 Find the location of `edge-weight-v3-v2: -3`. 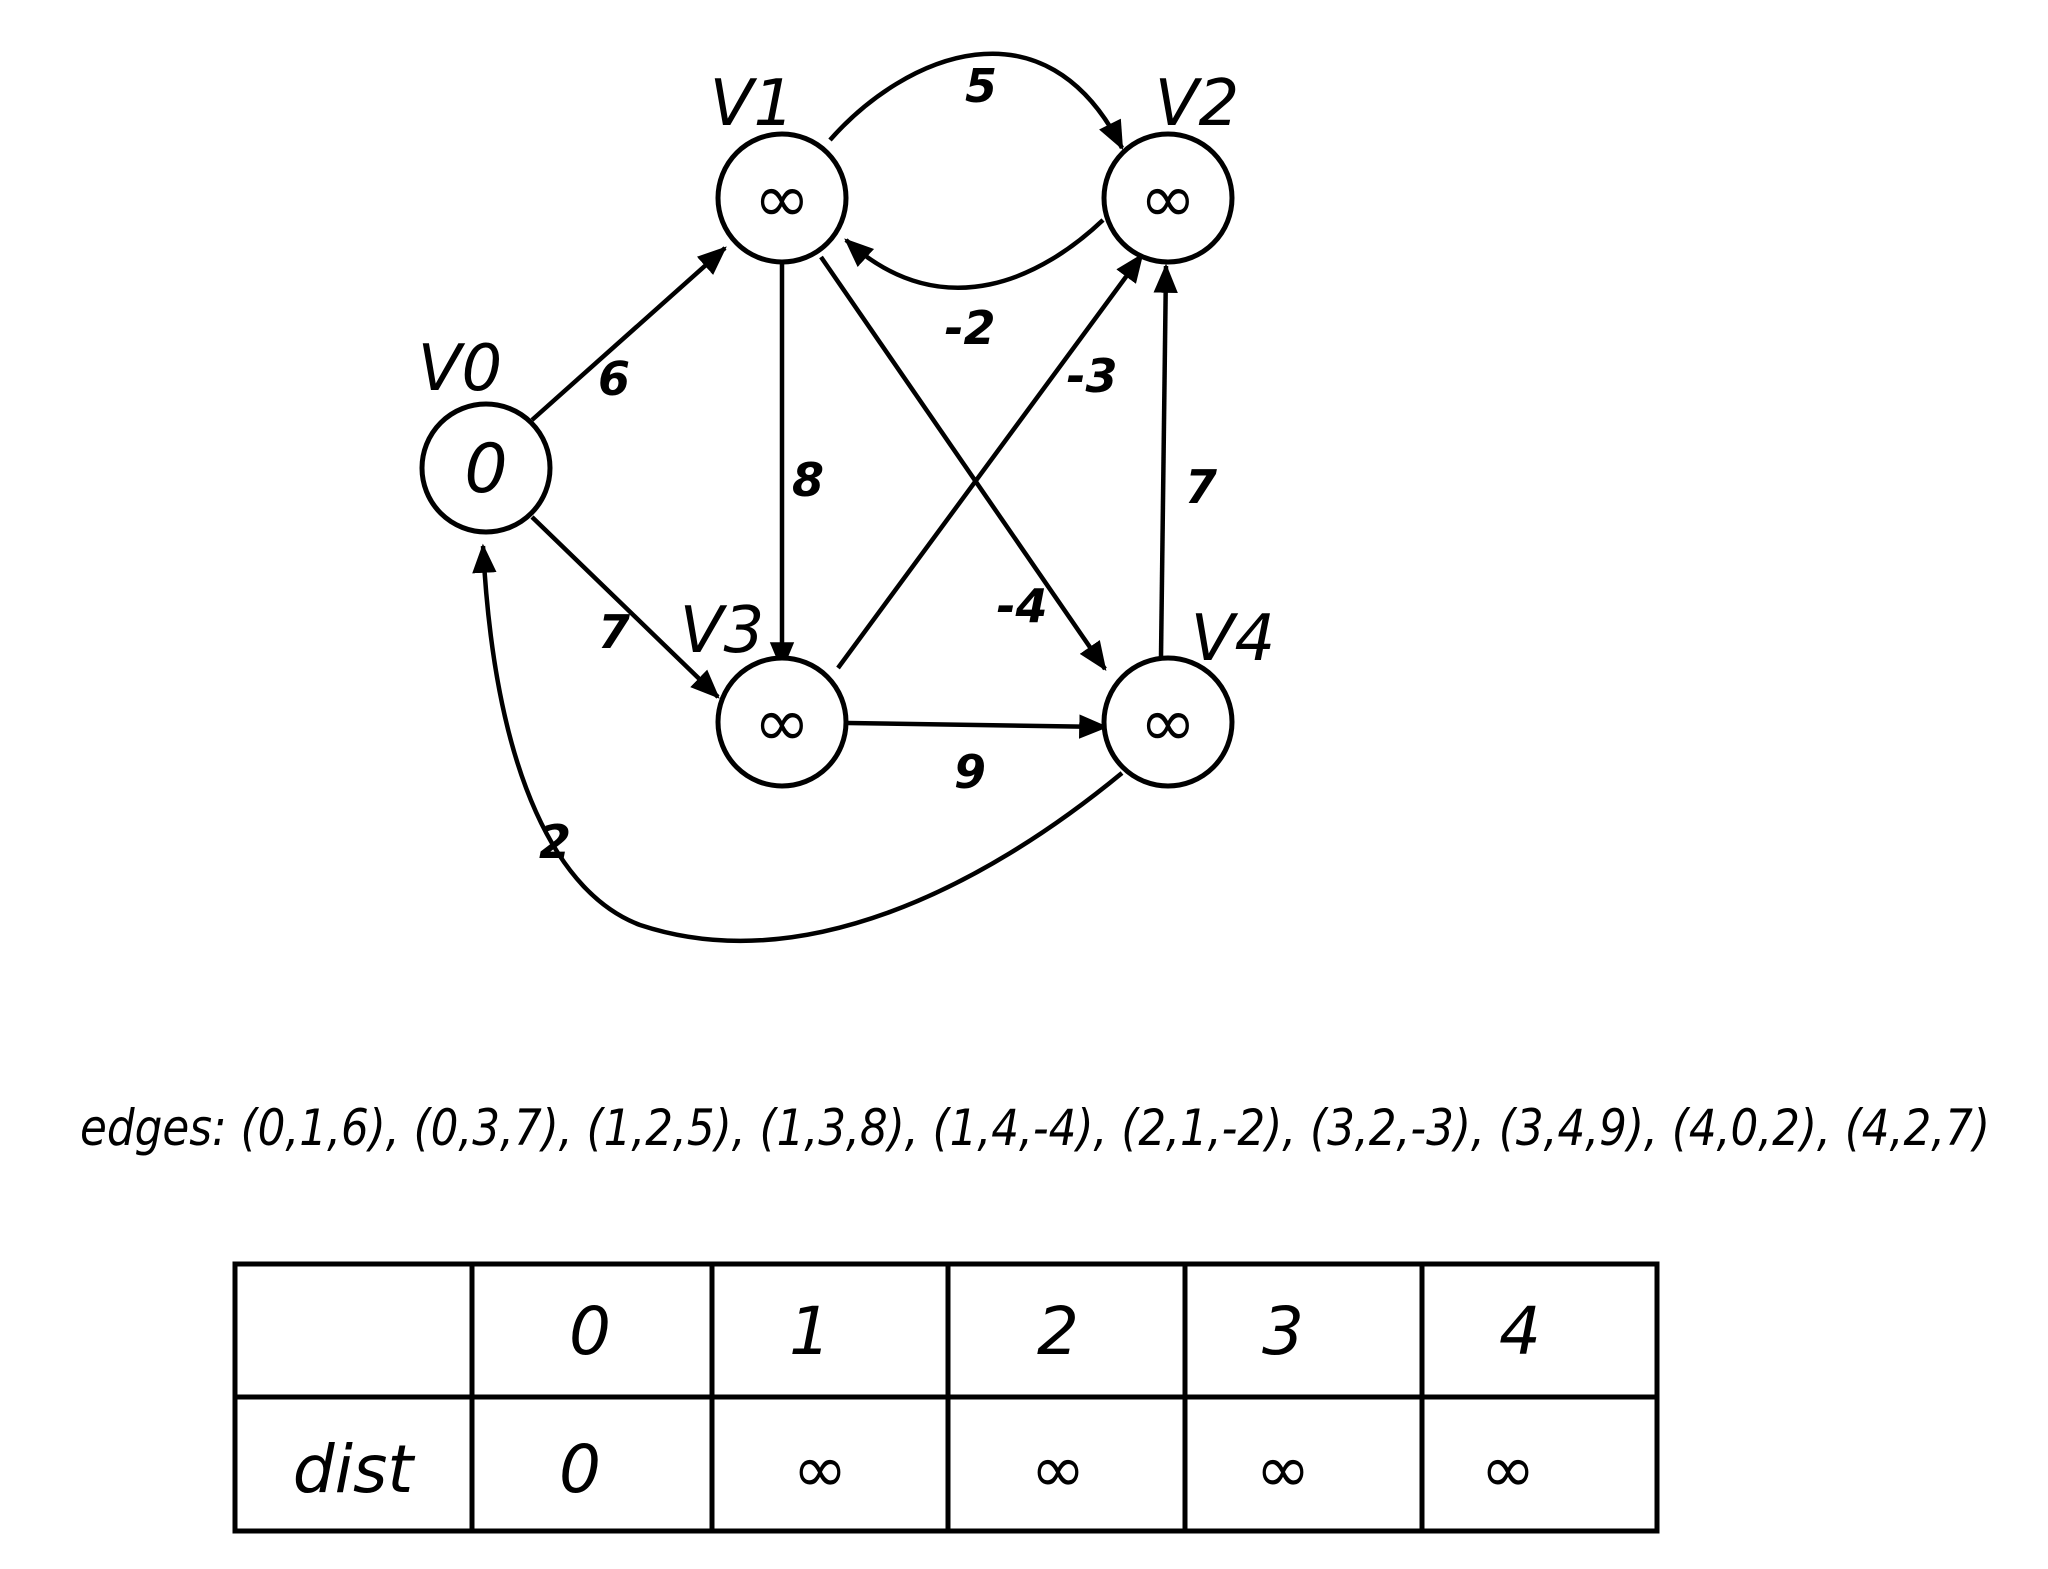

edge-weight-v3-v2: -3 is located at coordinates (1091, 376).